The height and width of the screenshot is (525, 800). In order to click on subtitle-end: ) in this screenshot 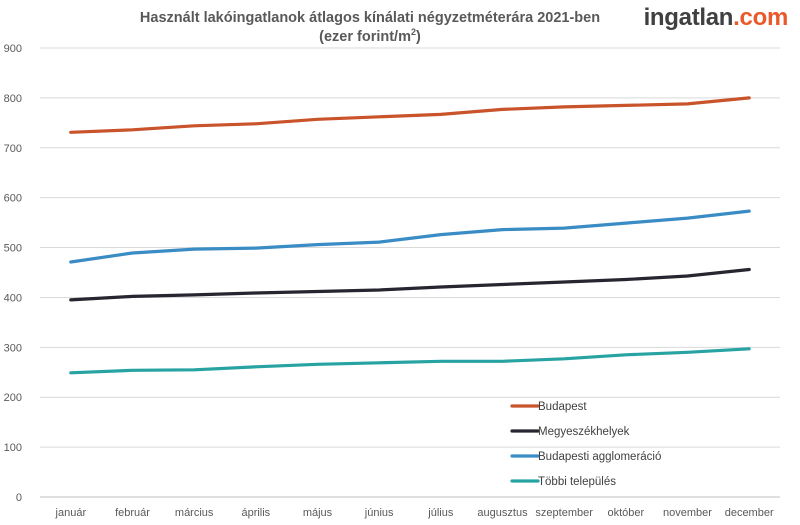, I will do `click(418, 37)`.